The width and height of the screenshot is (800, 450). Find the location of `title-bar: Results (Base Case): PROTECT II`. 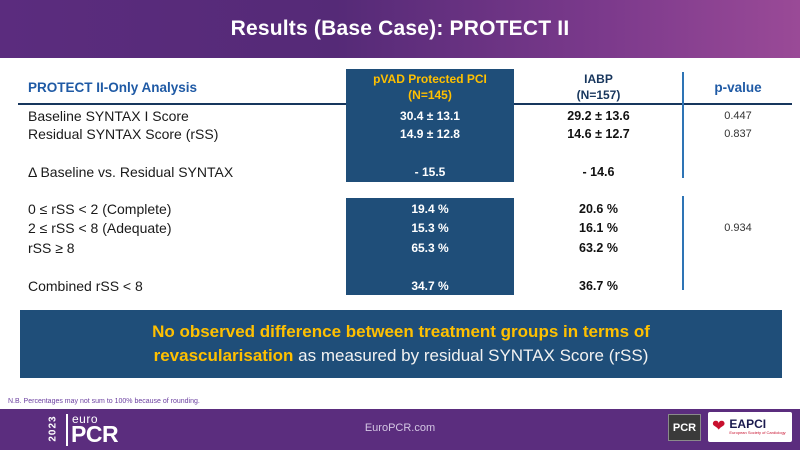

title-bar: Results (Base Case): PROTECT II is located at coordinates (400, 29).